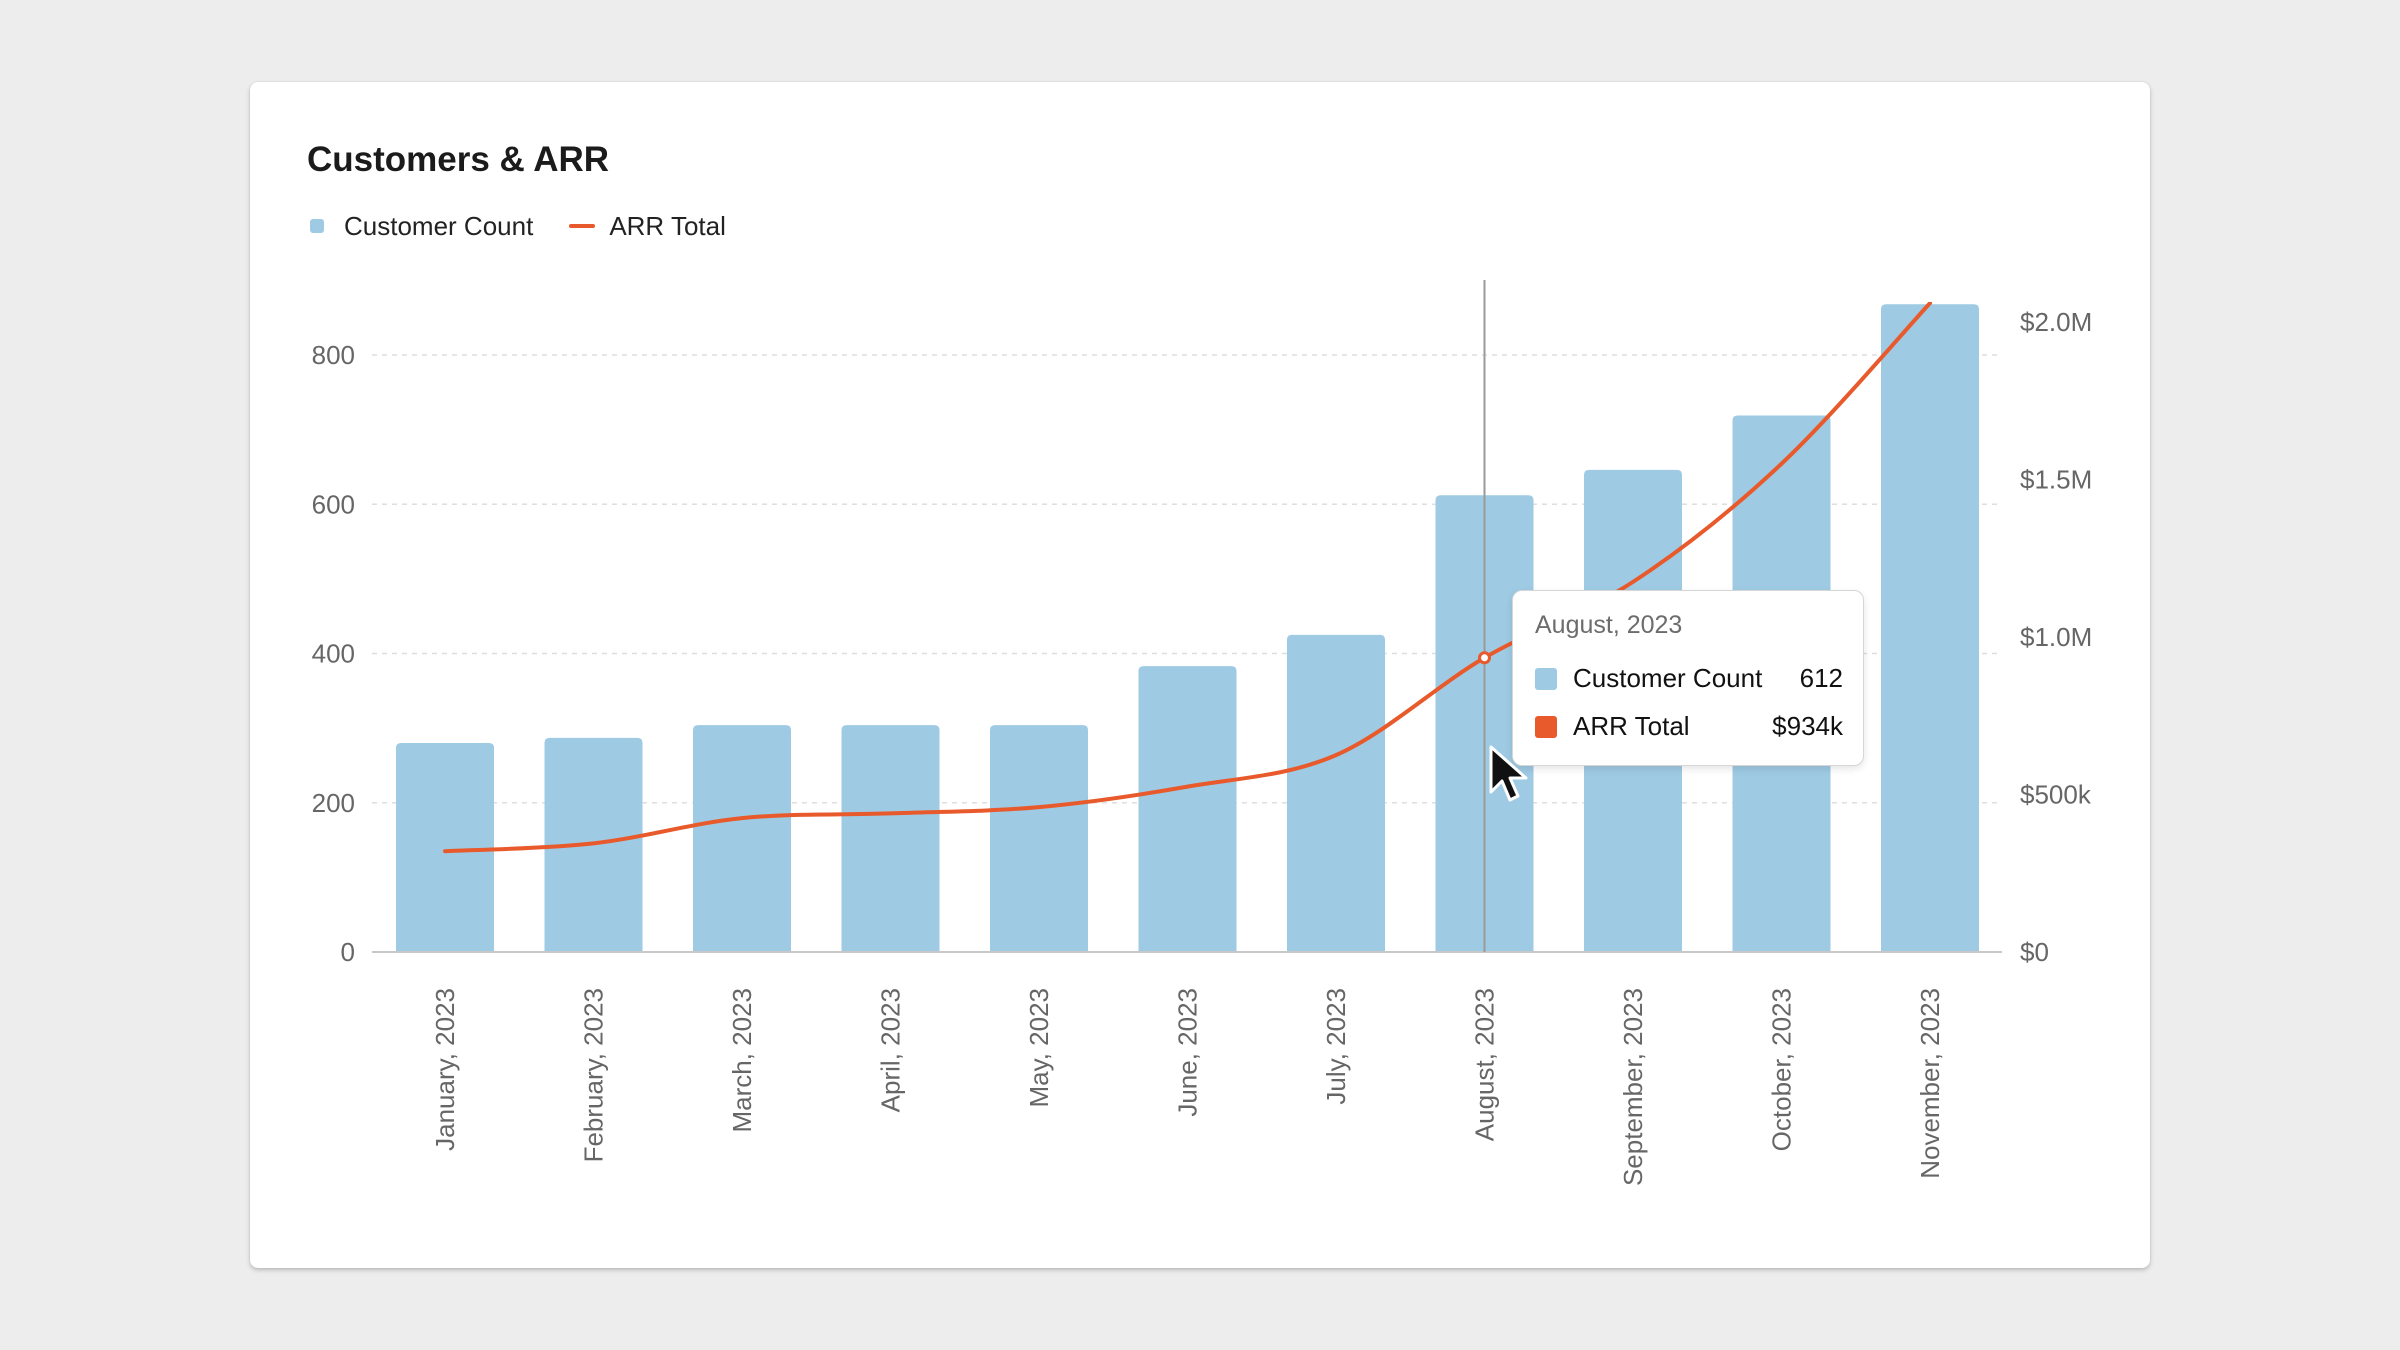  I want to click on y-right-tick-label: $0, so click(2034, 952).